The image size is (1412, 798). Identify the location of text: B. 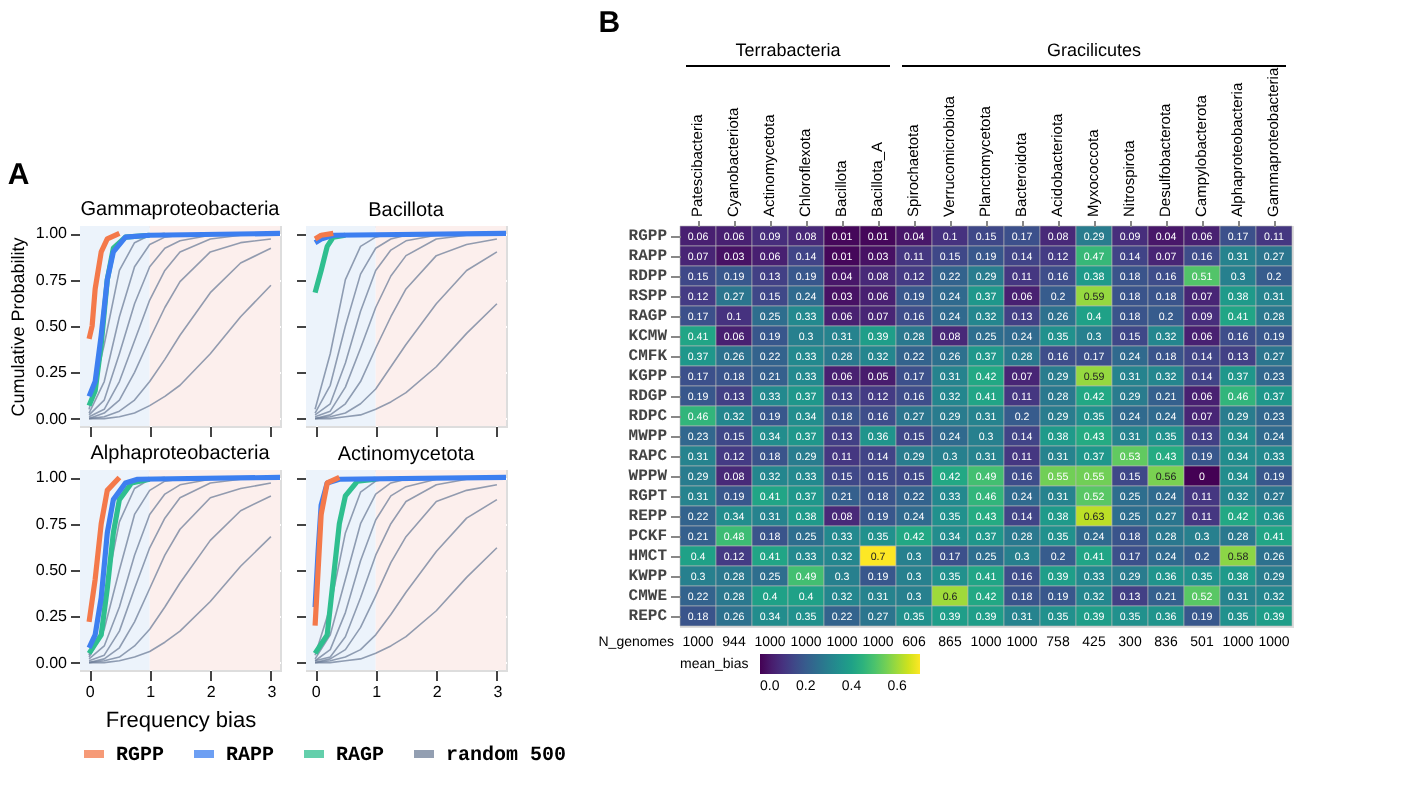
(609, 23).